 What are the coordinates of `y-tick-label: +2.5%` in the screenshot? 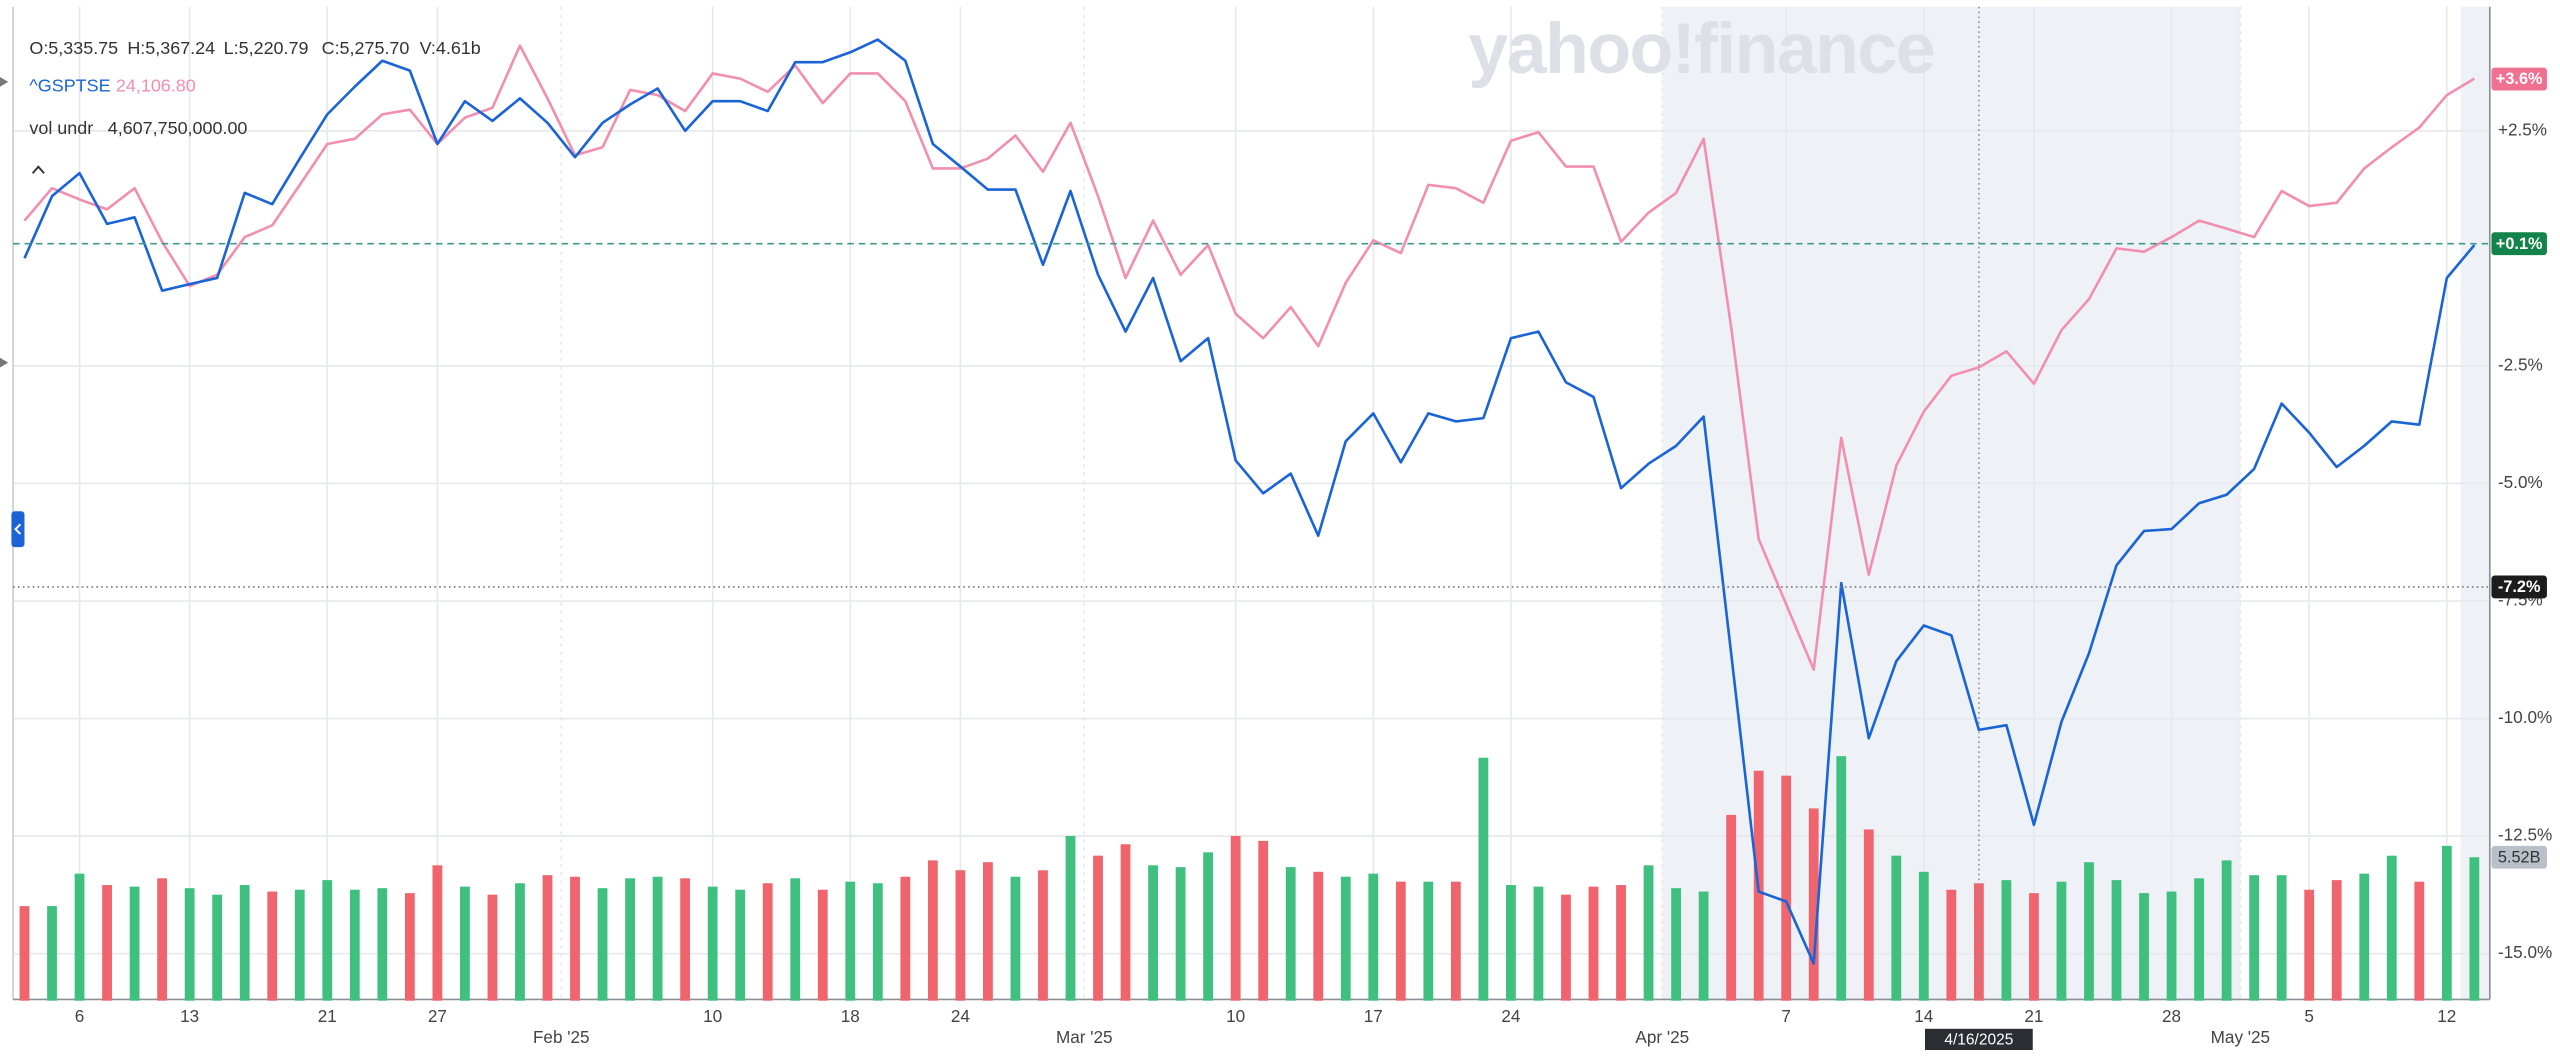 It's located at (2522, 129).